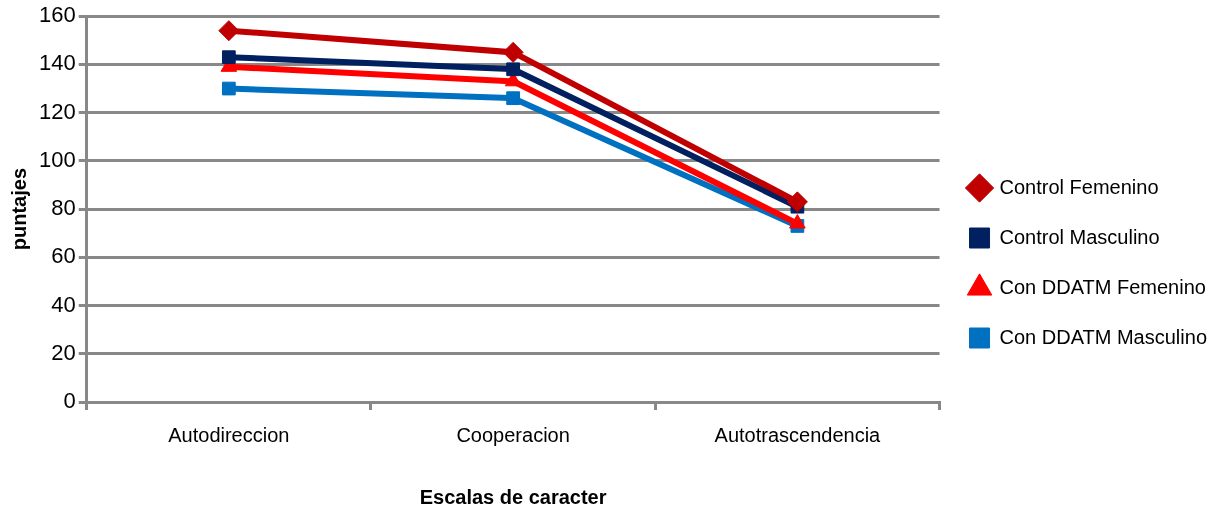  I want to click on y-tick-label: 120, so click(57, 111).